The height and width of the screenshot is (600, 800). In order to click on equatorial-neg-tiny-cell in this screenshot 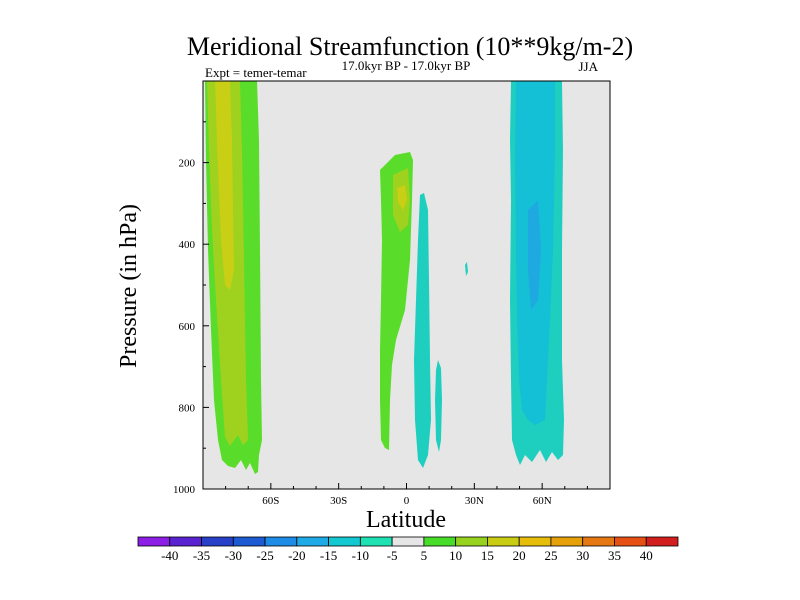, I will do `click(466, 269)`.